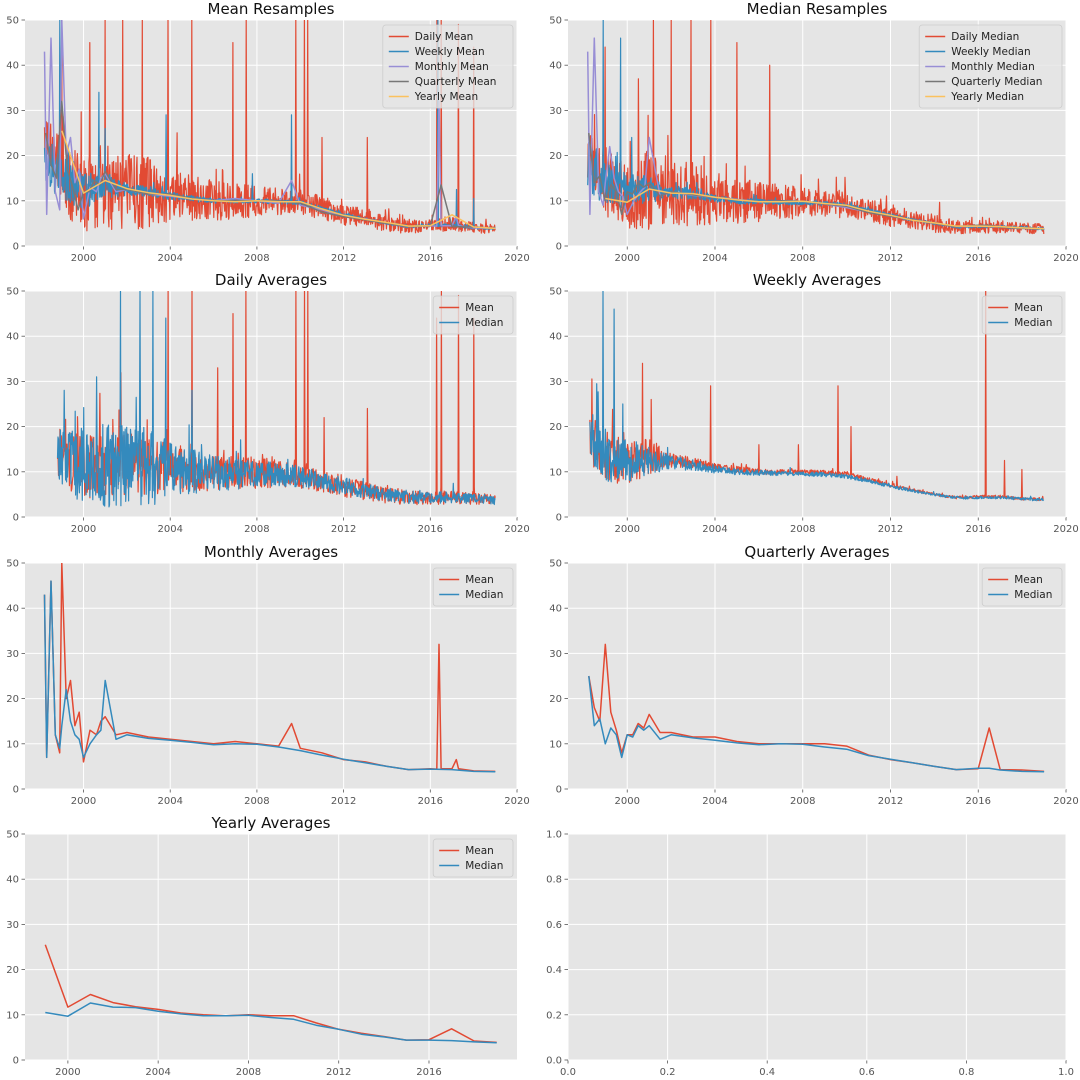 This screenshot has height=1080, width=1080. Describe the element at coordinates (452, 67) in the screenshot. I see `legend-label: Monthly Mean` at that location.